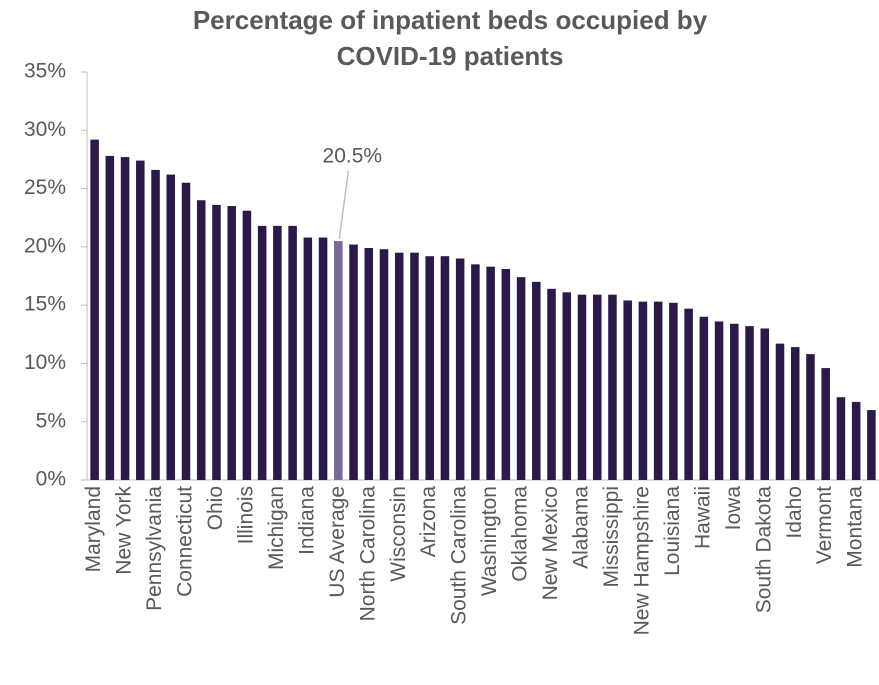  I want to click on x-tick-label: Washington, so click(489, 541).